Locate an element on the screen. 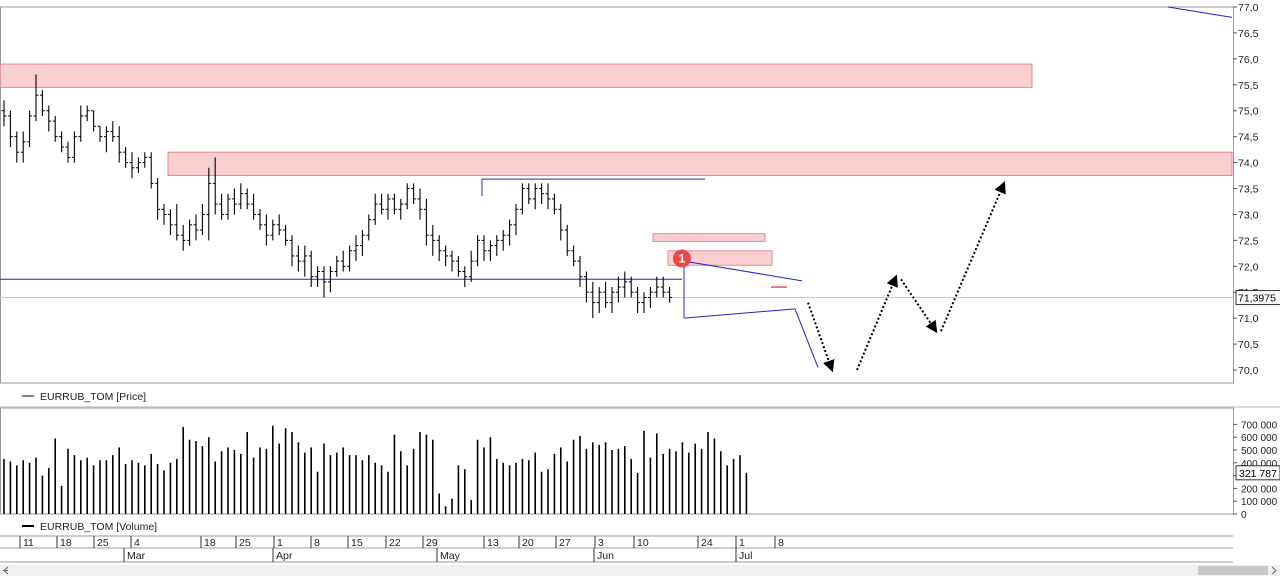 This screenshot has height=581, width=1280. day-tick-label-7: 8 is located at coordinates (317, 543).